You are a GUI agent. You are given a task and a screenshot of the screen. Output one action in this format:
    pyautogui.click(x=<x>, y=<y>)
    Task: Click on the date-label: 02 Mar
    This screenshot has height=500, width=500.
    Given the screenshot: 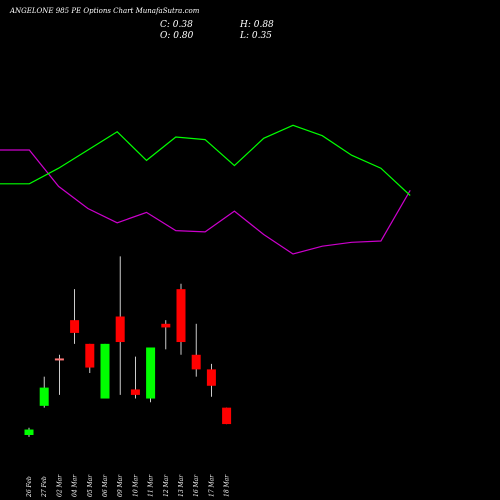 What is the action you would take?
    pyautogui.click(x=59, y=485)
    